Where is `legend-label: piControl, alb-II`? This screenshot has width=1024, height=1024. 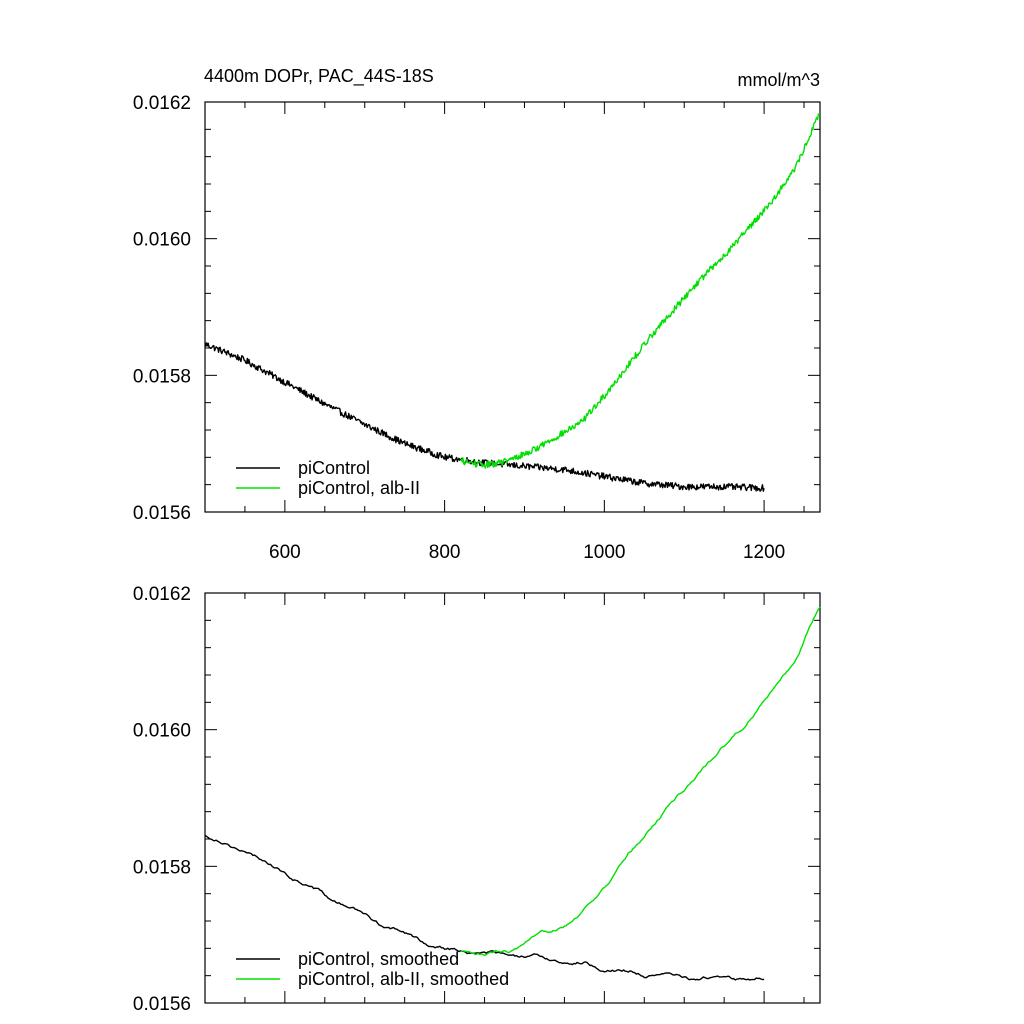
legend-label: piControl, alb-II is located at coordinates (359, 488).